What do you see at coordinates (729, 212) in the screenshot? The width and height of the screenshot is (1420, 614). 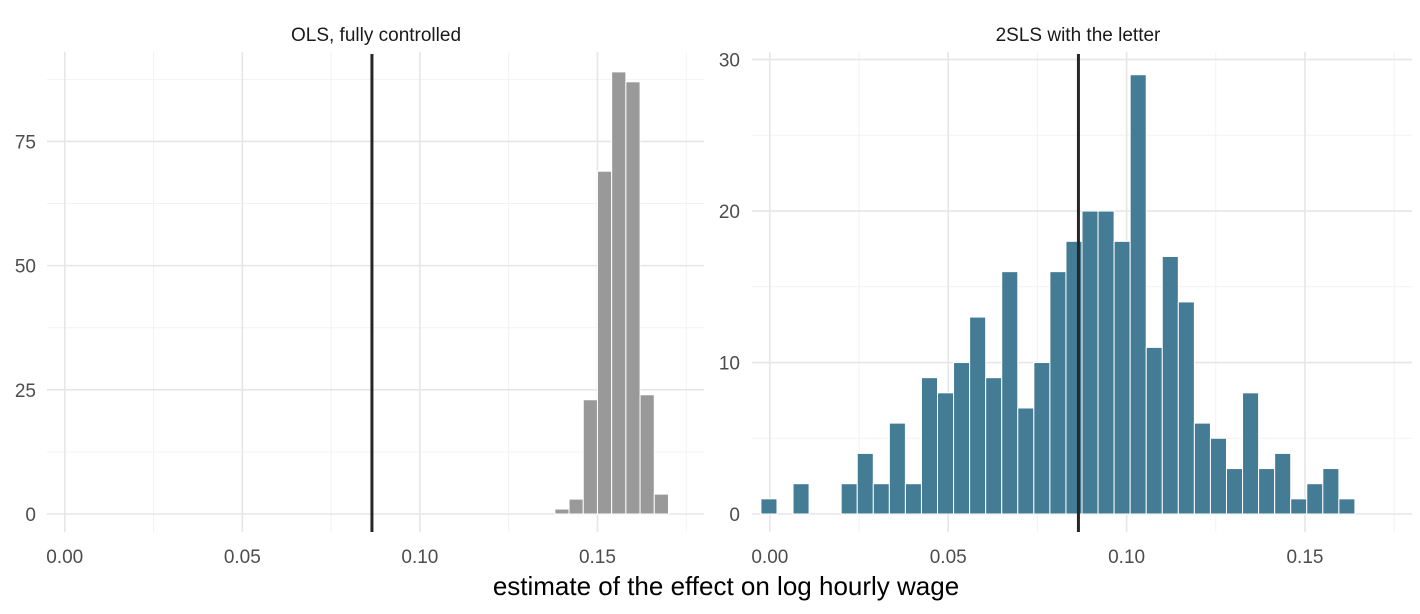 I see `y-tick-label: 20` at bounding box center [729, 212].